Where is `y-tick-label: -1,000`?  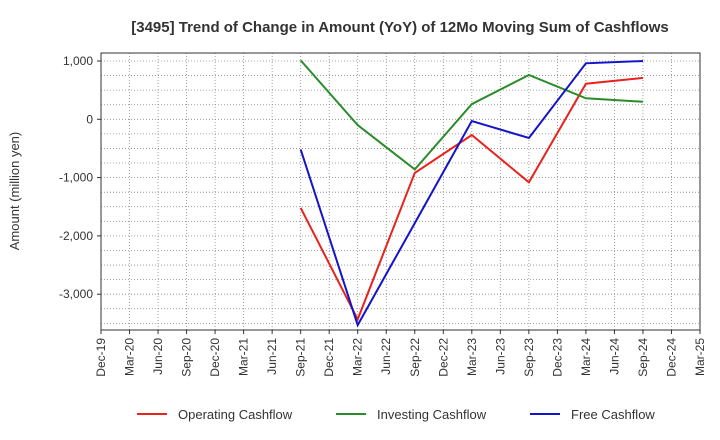
y-tick-label: -1,000 is located at coordinates (76, 178).